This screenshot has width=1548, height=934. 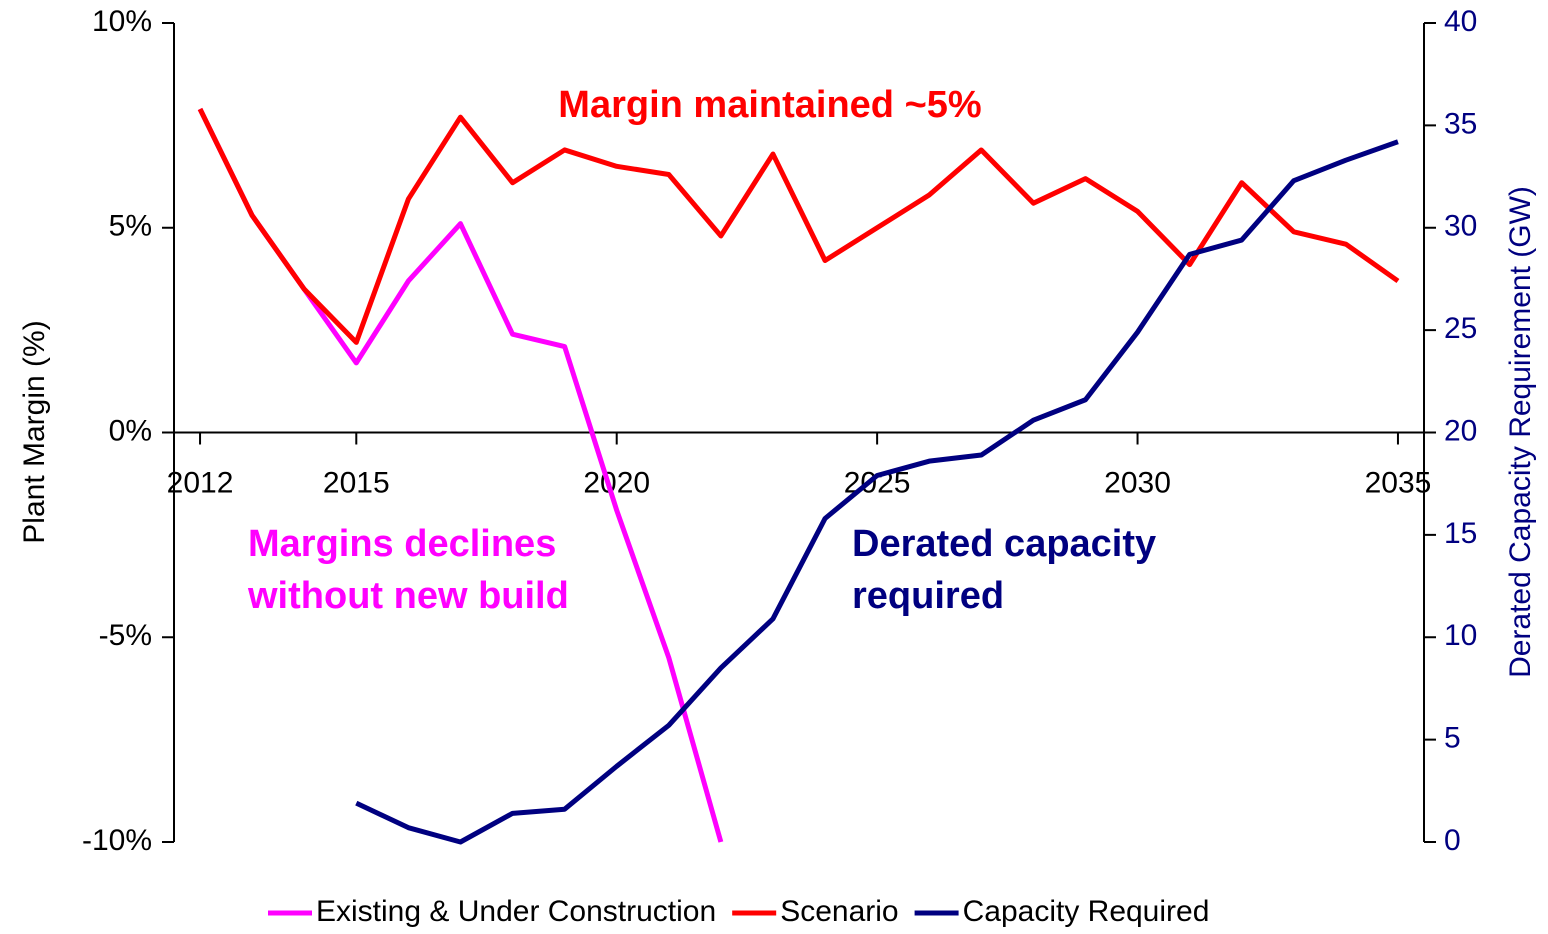 I want to click on legend-label: Scenario, so click(x=839, y=911).